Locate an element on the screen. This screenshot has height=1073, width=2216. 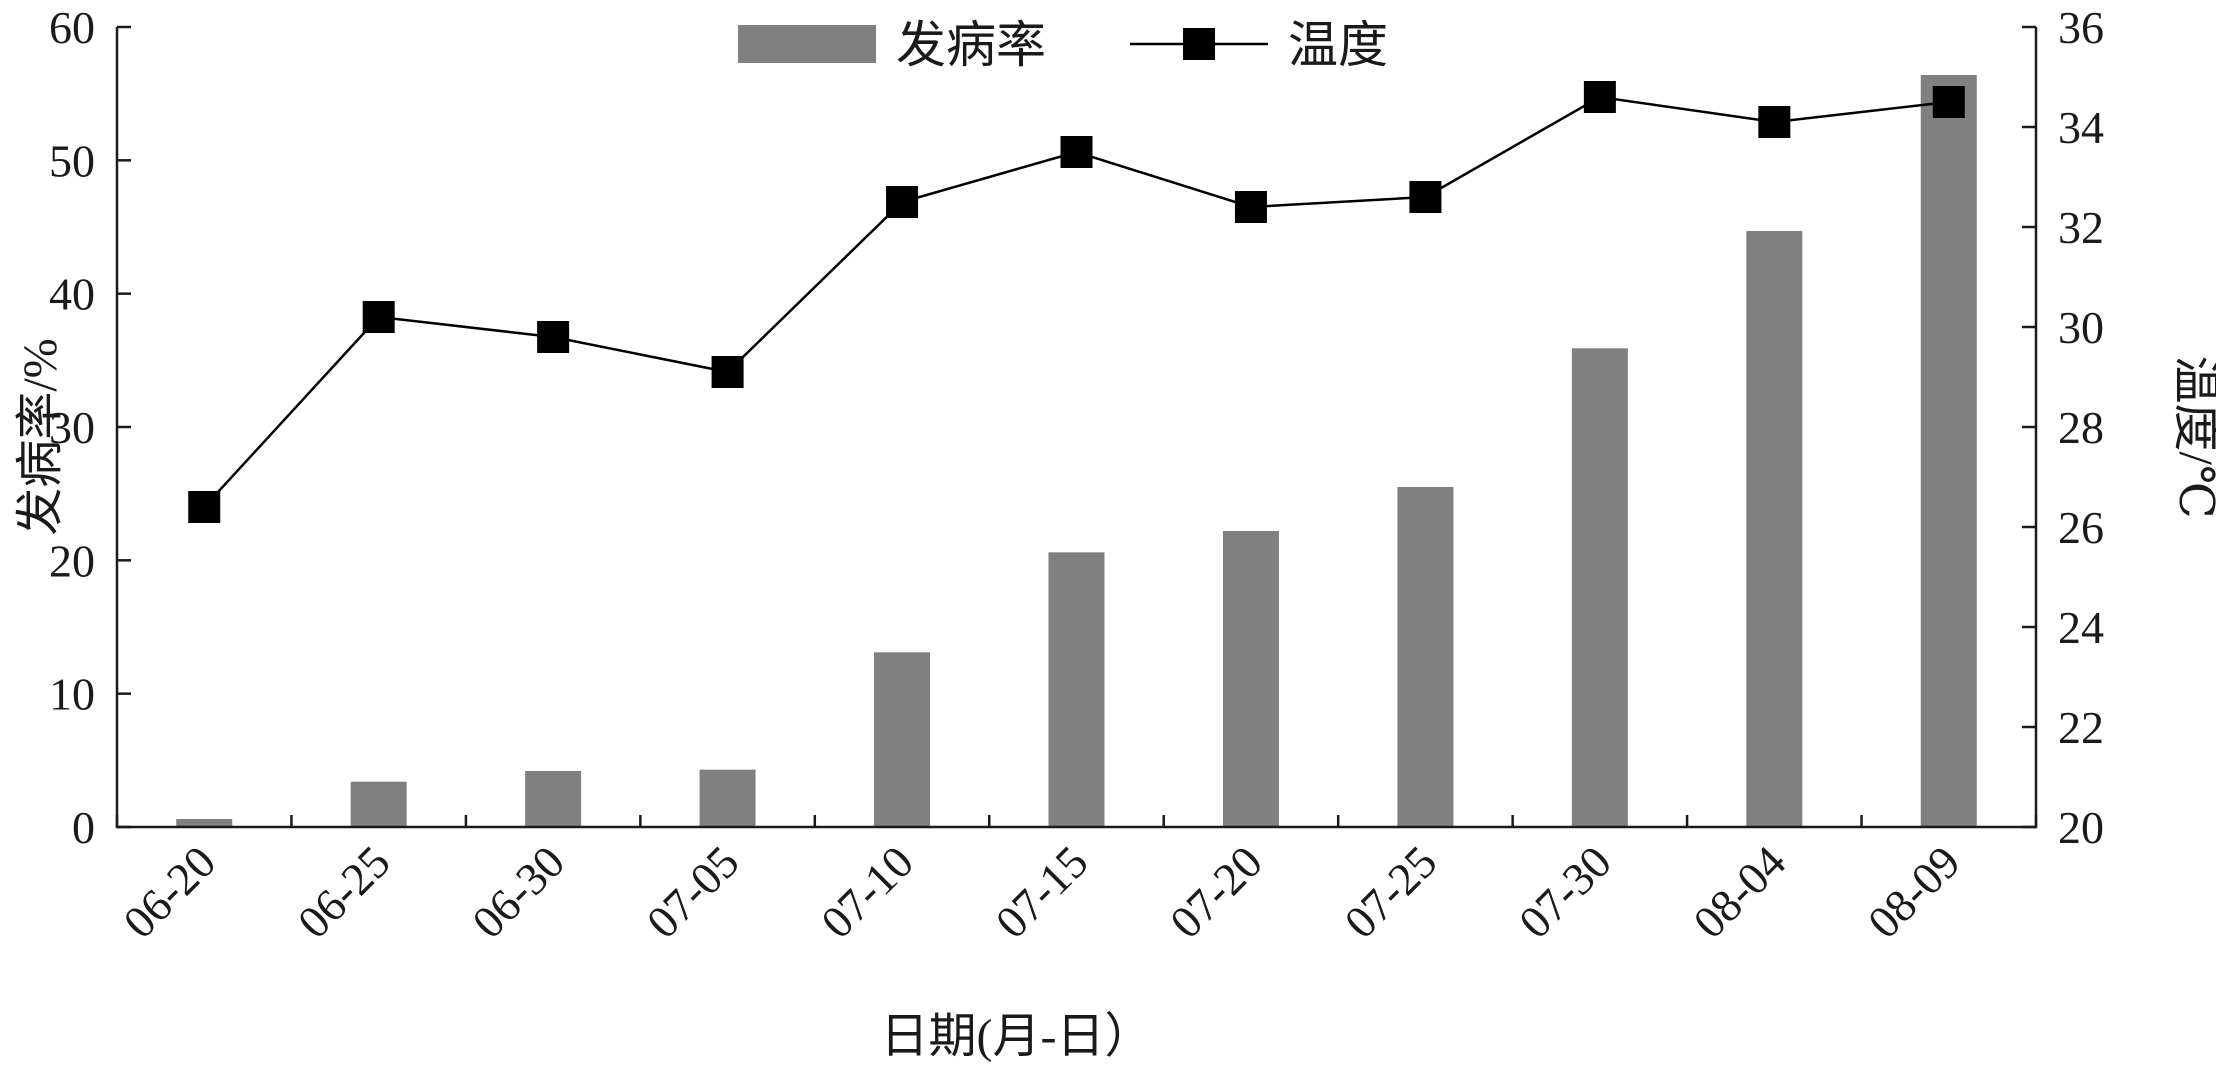
y-left-tick-label: 60 is located at coordinates (72, 27).